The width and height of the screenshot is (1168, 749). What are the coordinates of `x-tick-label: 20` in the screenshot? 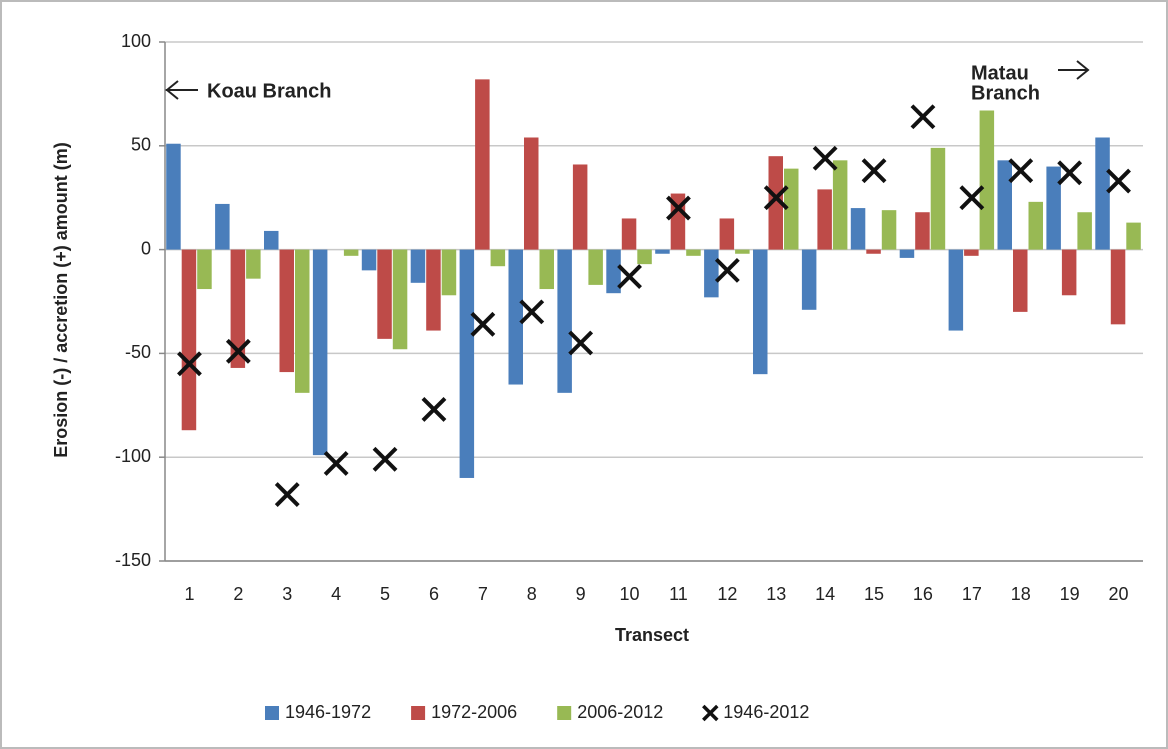 It's located at (1119, 594).